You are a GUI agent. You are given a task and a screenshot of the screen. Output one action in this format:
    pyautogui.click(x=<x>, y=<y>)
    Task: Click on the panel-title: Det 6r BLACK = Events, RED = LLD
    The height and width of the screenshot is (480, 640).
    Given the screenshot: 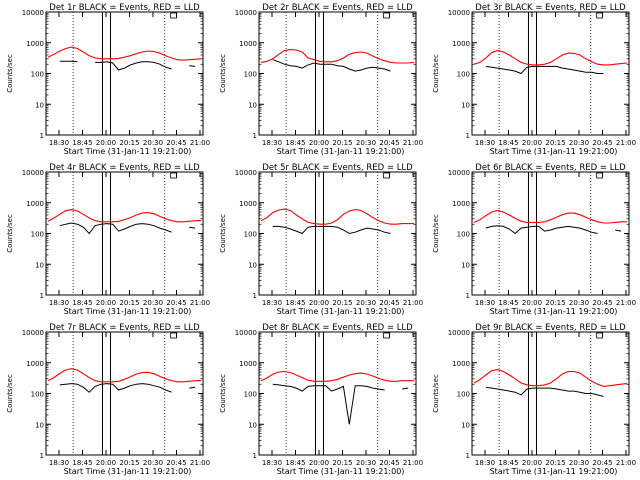 What is the action you would take?
    pyautogui.click(x=550, y=168)
    